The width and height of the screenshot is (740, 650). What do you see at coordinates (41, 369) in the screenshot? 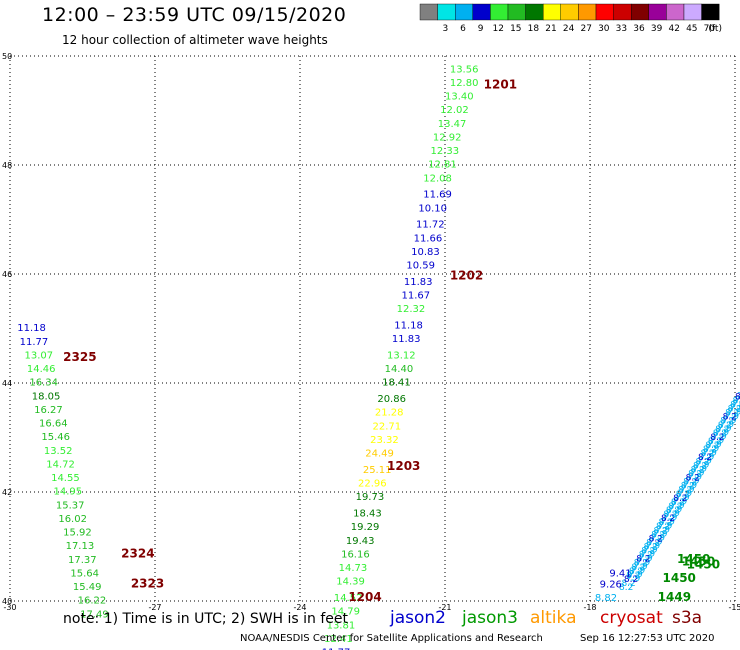
I see `wave-height-value: 14.46` at bounding box center [41, 369].